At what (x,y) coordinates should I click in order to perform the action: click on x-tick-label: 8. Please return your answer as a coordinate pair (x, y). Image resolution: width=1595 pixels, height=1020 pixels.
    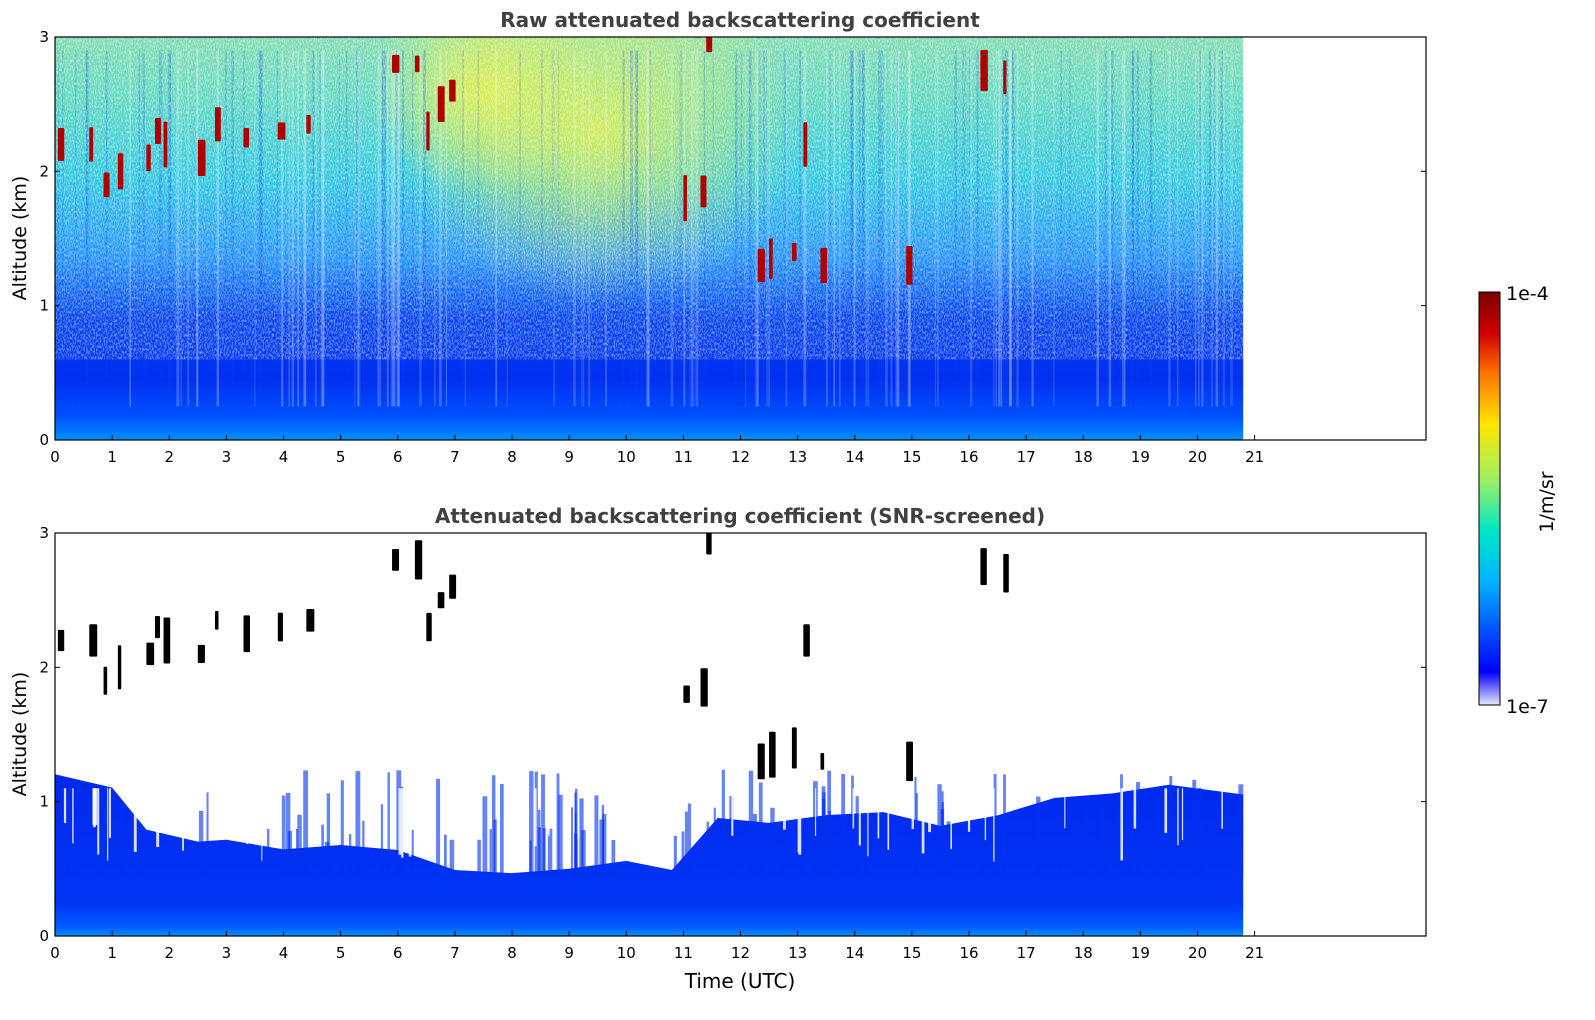
    Looking at the image, I should click on (512, 457).